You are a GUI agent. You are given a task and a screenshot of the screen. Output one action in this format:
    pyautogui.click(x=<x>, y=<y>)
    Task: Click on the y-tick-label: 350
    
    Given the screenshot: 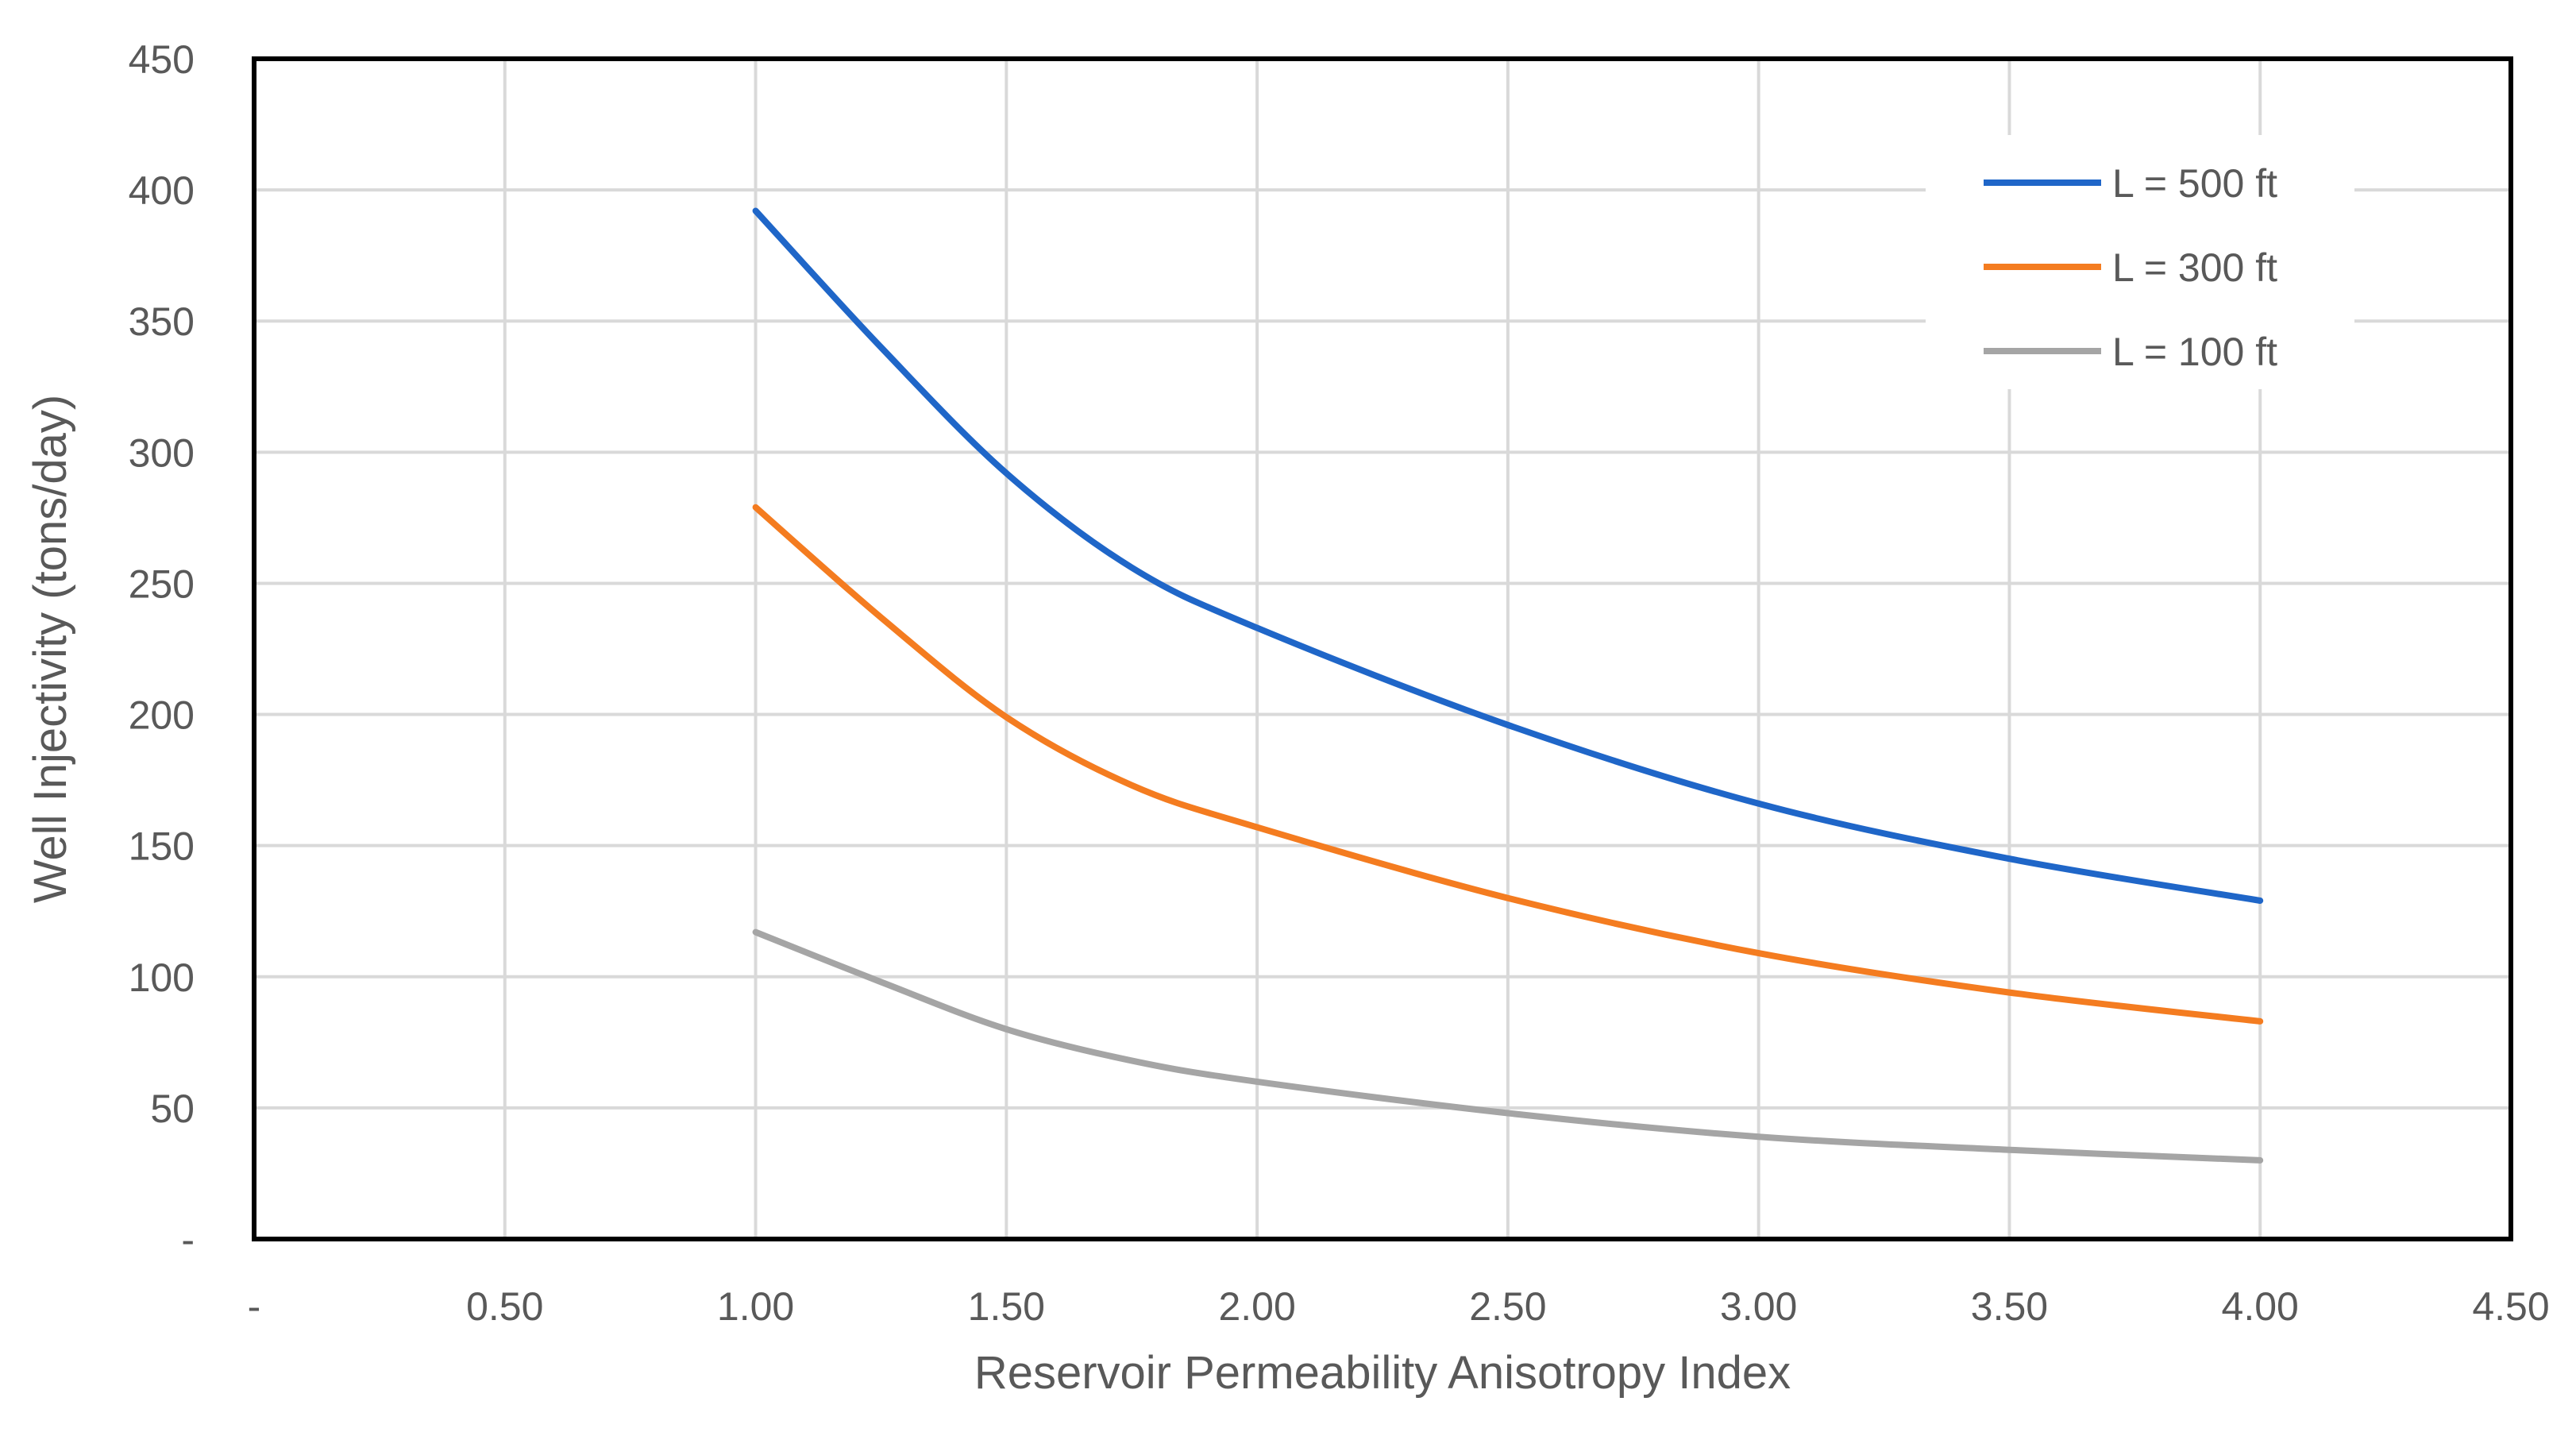 What is the action you would take?
    pyautogui.click(x=162, y=321)
    